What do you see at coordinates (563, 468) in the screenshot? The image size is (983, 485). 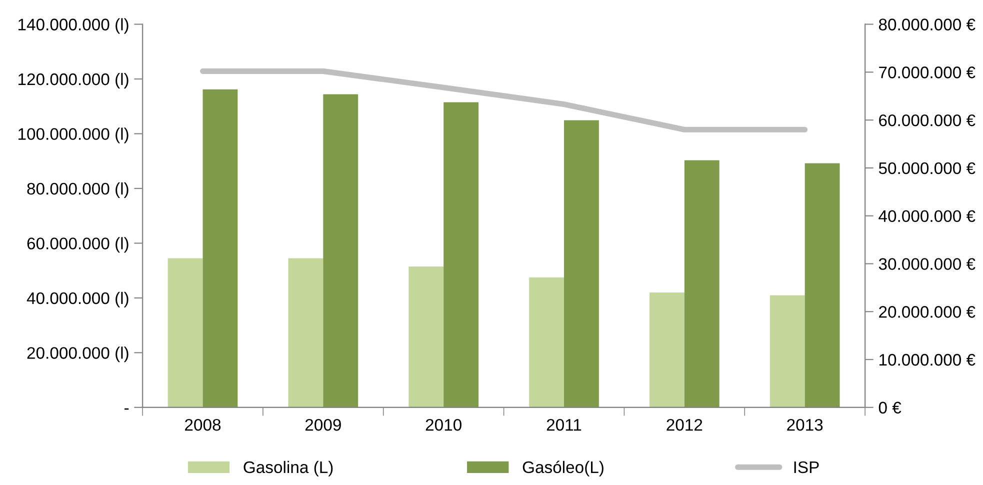 I see `legend-label: Gasóleo(L)` at bounding box center [563, 468].